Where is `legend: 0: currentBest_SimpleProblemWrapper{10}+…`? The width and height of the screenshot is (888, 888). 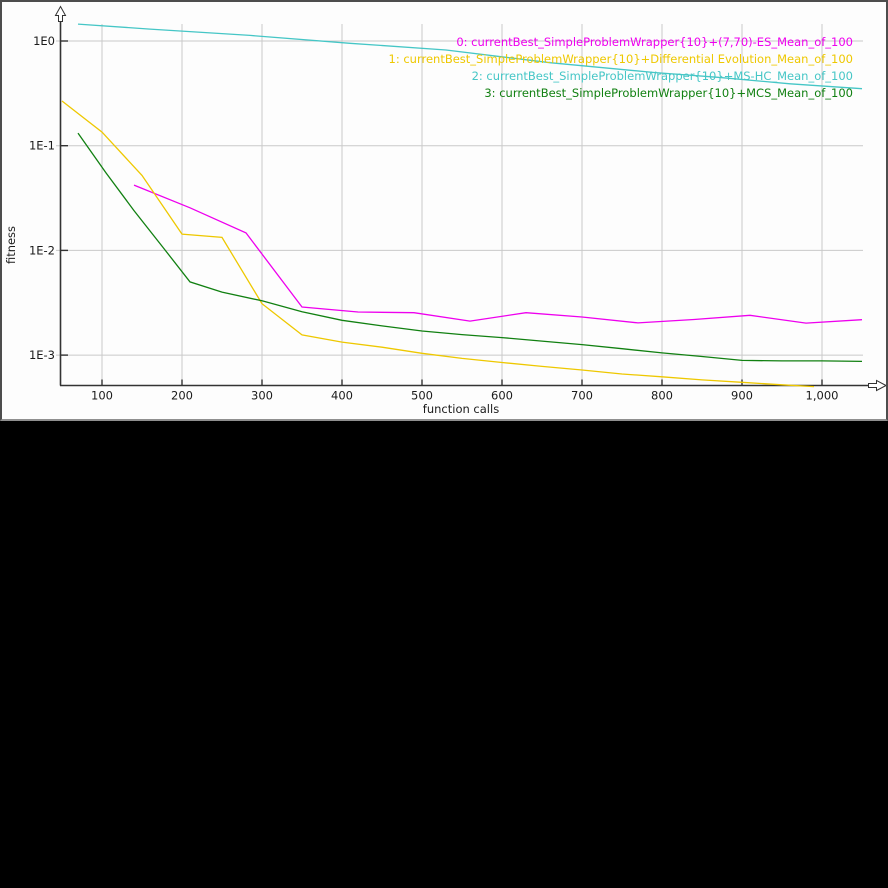
legend: 0: currentBest_SimpleProblemWrapper{10}+… is located at coordinates (621, 68).